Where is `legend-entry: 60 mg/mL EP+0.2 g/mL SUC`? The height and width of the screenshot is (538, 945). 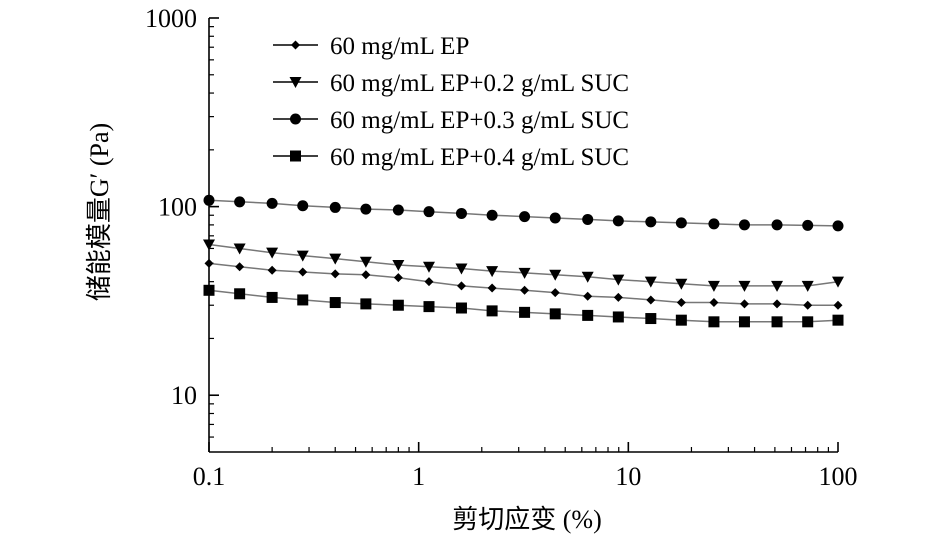 legend-entry: 60 mg/mL EP+0.2 g/mL SUC is located at coordinates (451, 83).